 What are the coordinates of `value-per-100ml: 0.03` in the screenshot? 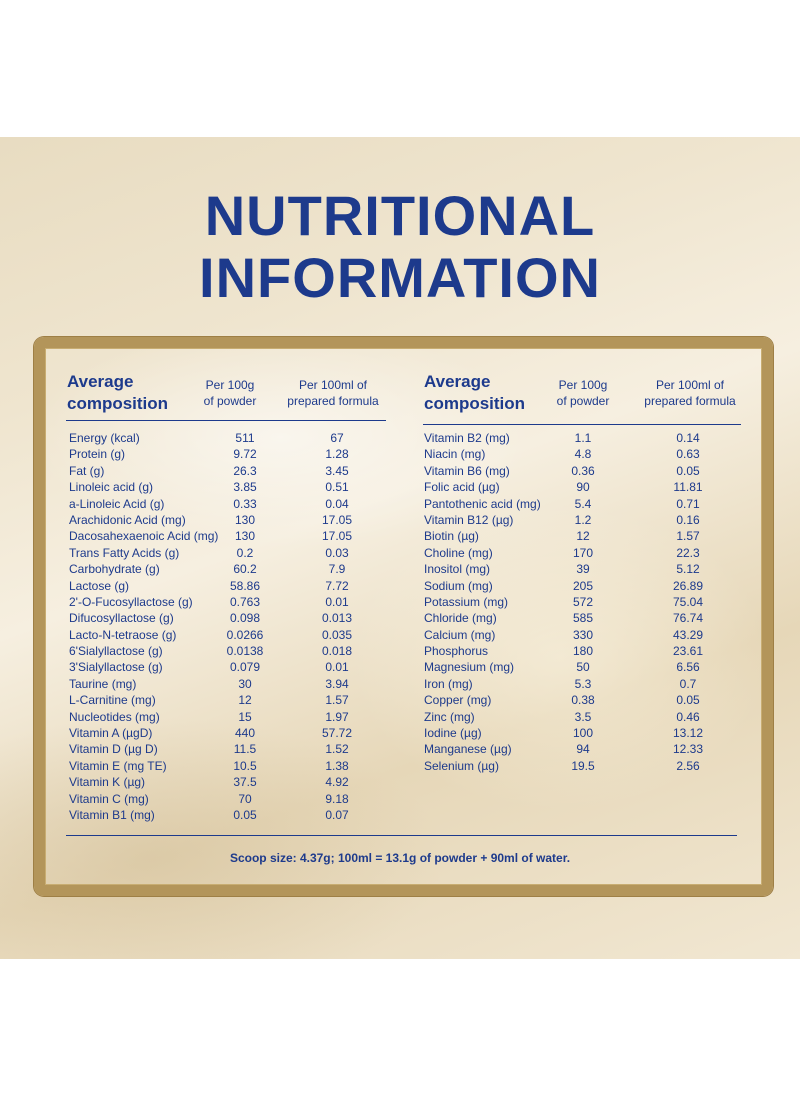 It's located at (337, 552).